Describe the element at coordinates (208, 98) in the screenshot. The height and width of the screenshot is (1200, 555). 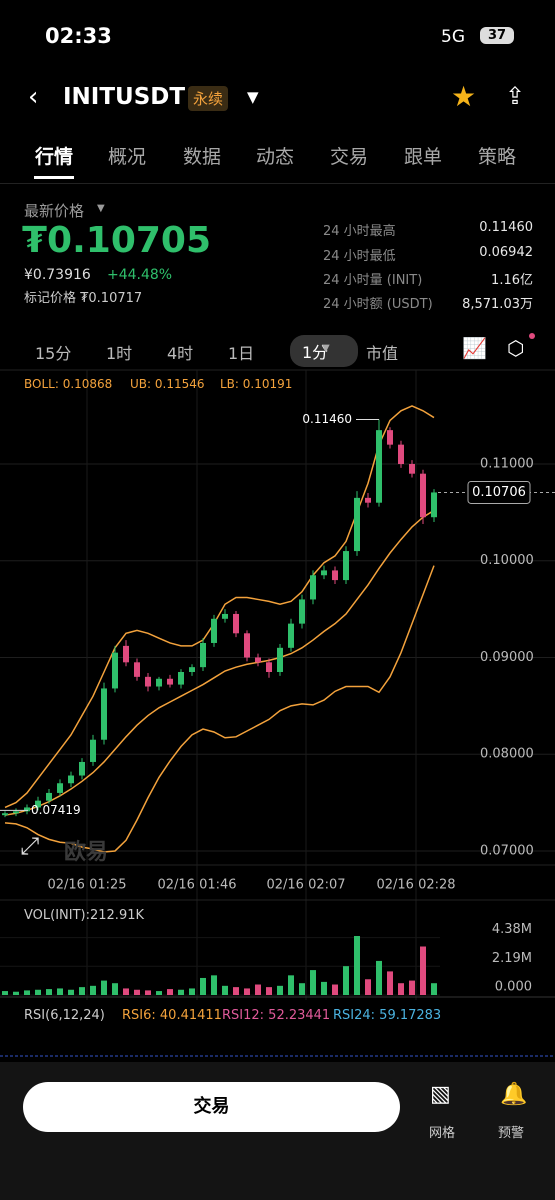
I see `contract-tag: 永续` at that location.